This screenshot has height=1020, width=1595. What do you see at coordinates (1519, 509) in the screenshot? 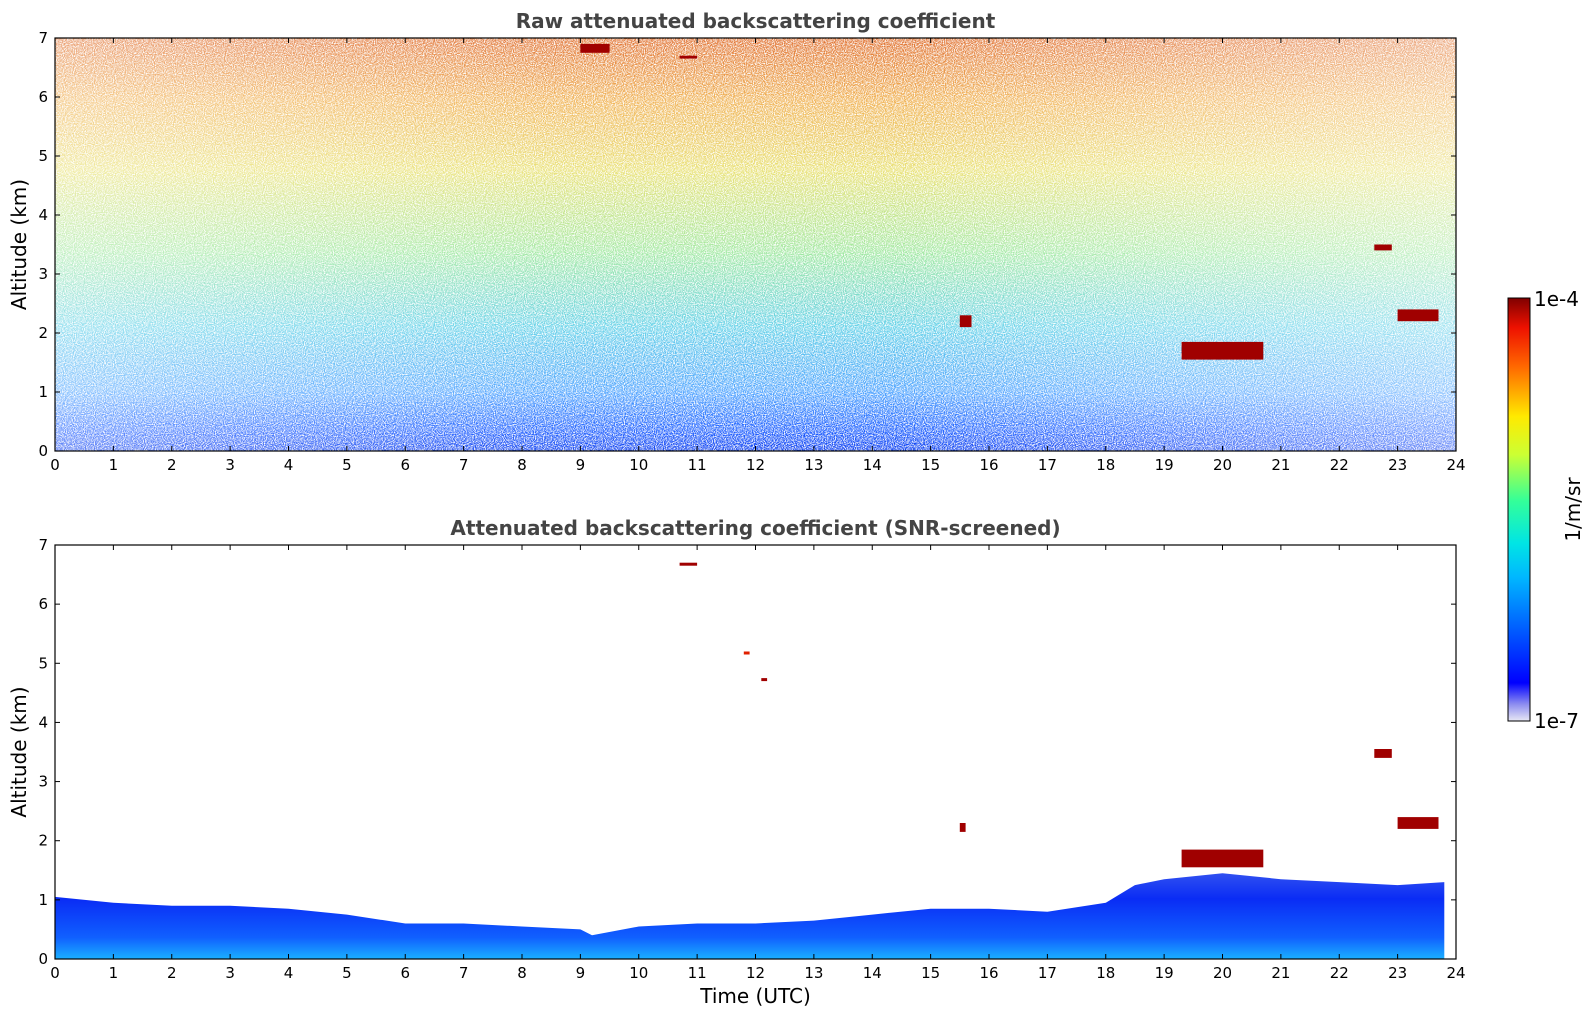
I see `colorbar-scale` at bounding box center [1519, 509].